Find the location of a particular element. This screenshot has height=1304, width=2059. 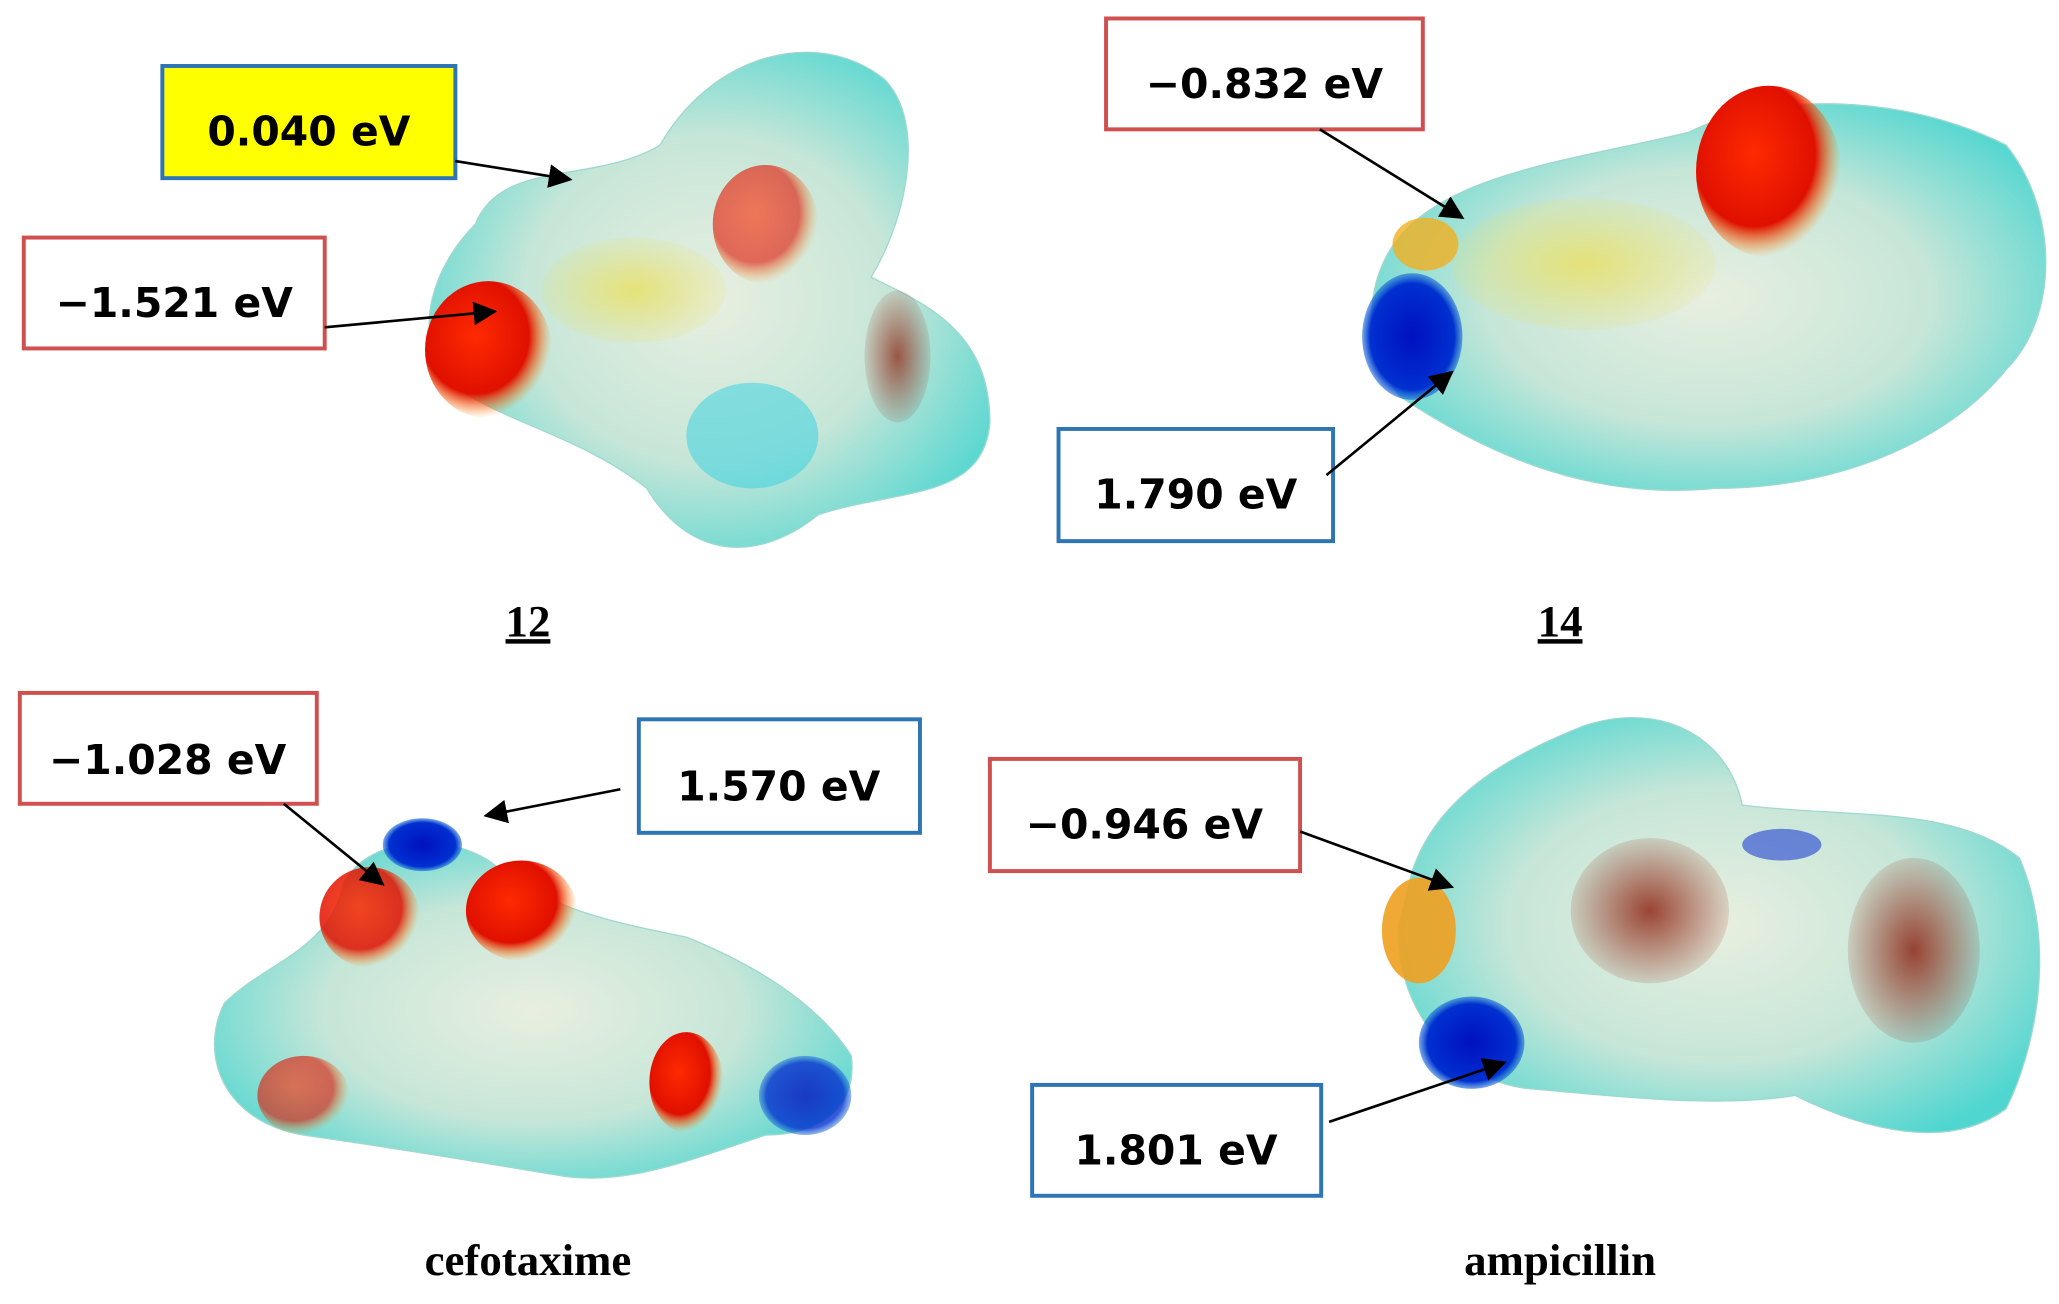

annotation: 1.790 eV is located at coordinates (1195, 495).